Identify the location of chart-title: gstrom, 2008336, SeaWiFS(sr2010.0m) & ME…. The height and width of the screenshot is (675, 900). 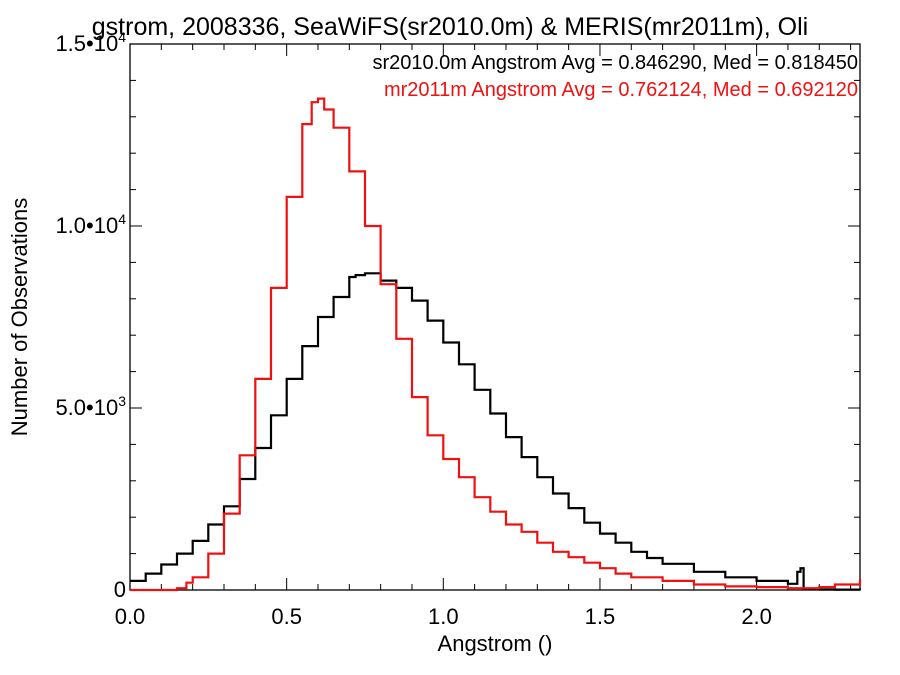
(450, 27).